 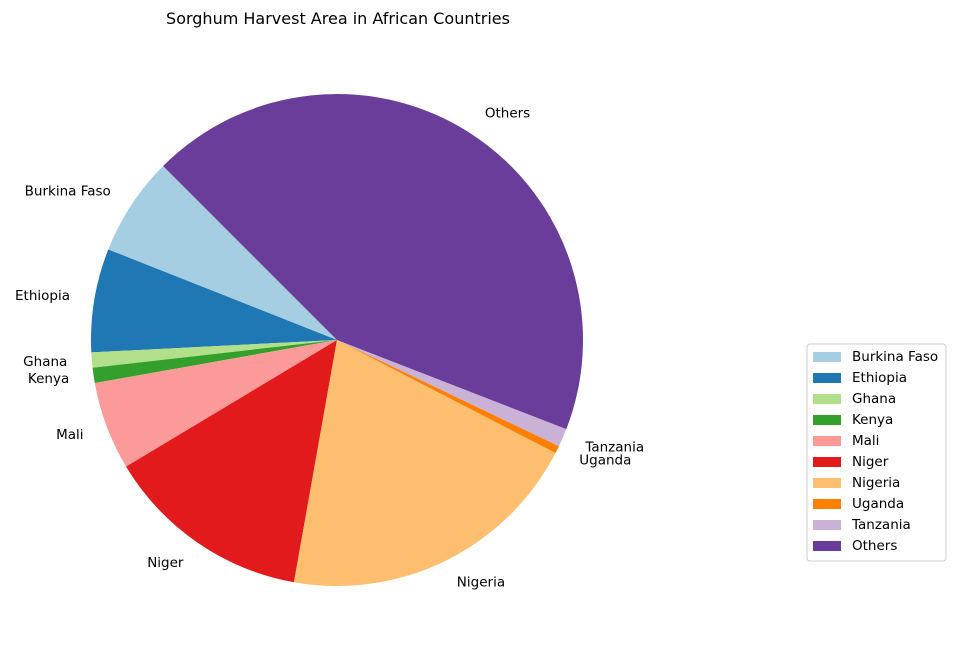 I want to click on legend-swatch-uganda, so click(x=827, y=504).